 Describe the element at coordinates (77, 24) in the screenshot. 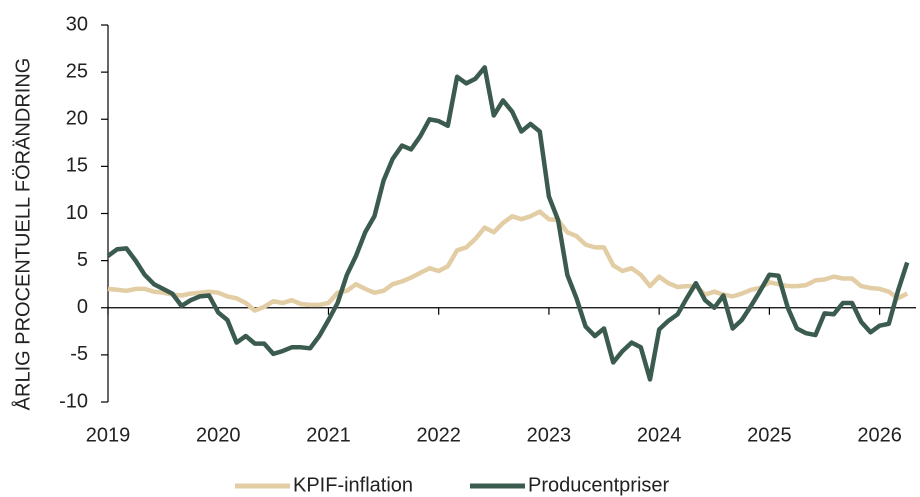

I see `y-tick-label: 30` at that location.